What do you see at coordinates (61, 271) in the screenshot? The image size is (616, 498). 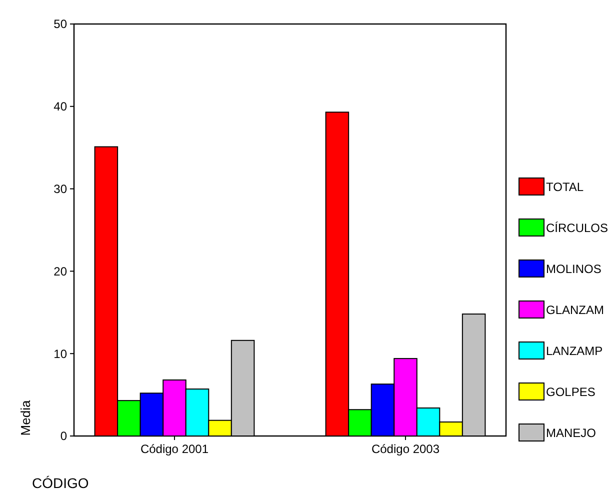 I see `y-tick-label: 20` at bounding box center [61, 271].